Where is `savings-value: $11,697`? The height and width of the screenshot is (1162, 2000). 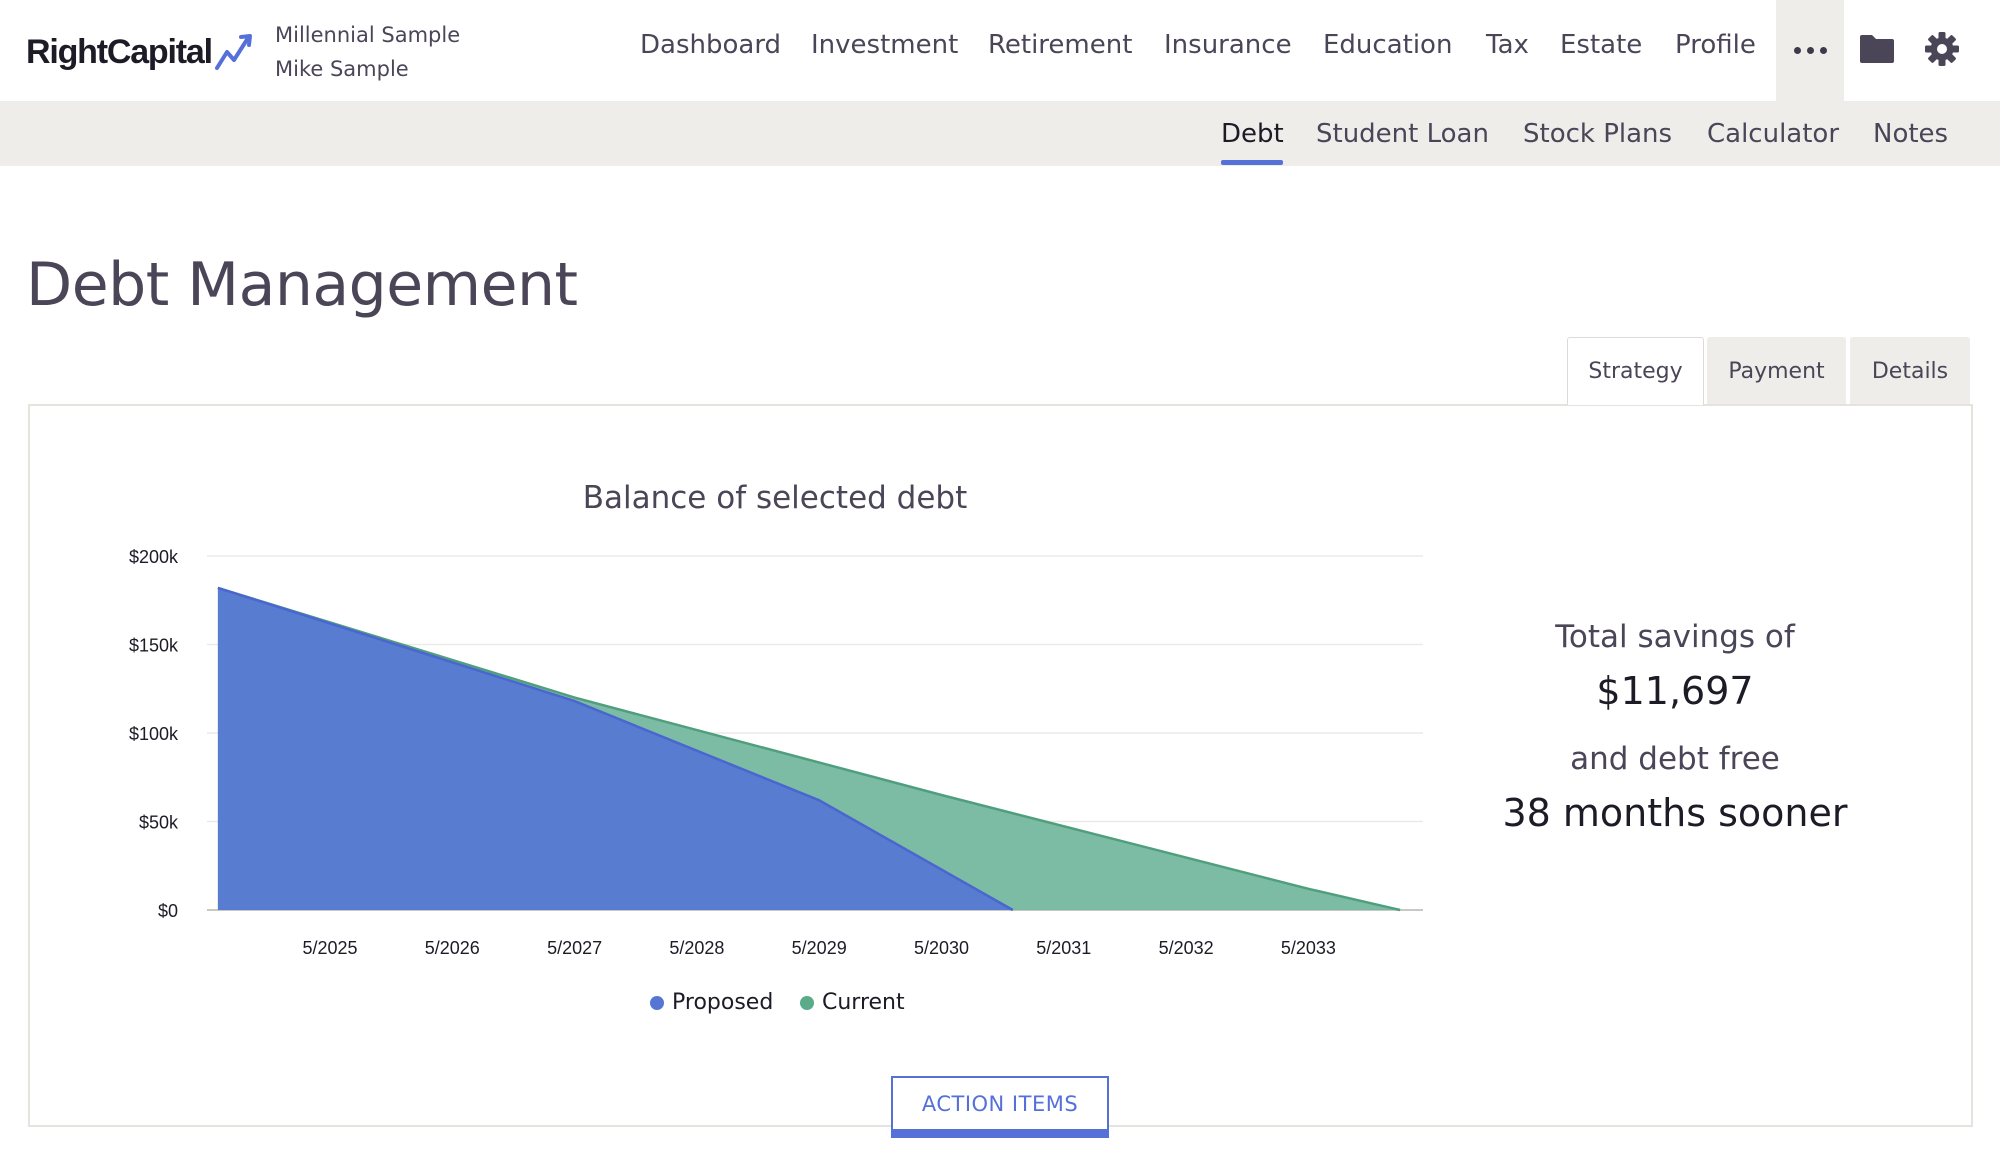
savings-value: $11,697 is located at coordinates (1675, 691).